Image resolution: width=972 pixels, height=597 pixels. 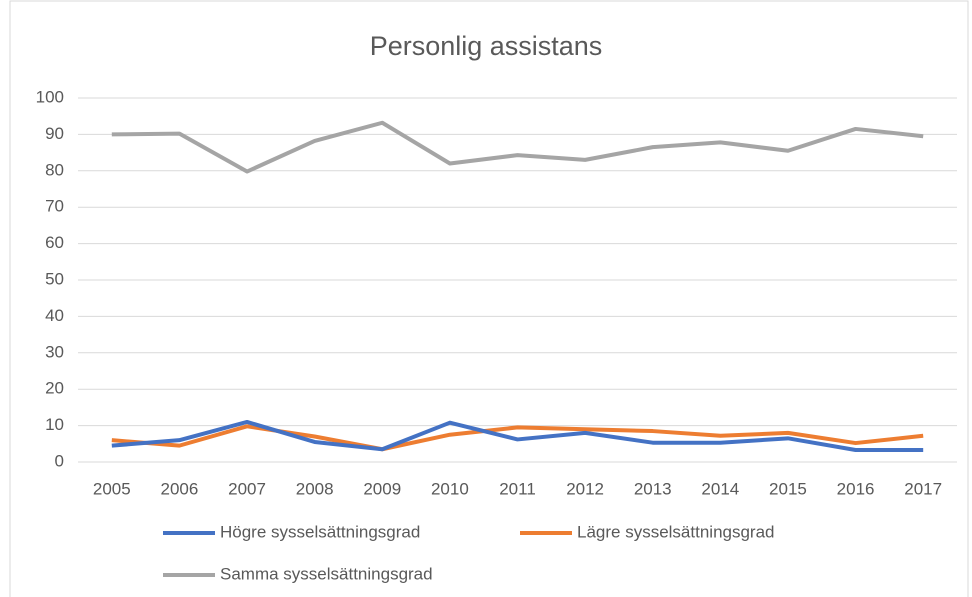 I want to click on y-tick-label: 100, so click(x=50, y=96).